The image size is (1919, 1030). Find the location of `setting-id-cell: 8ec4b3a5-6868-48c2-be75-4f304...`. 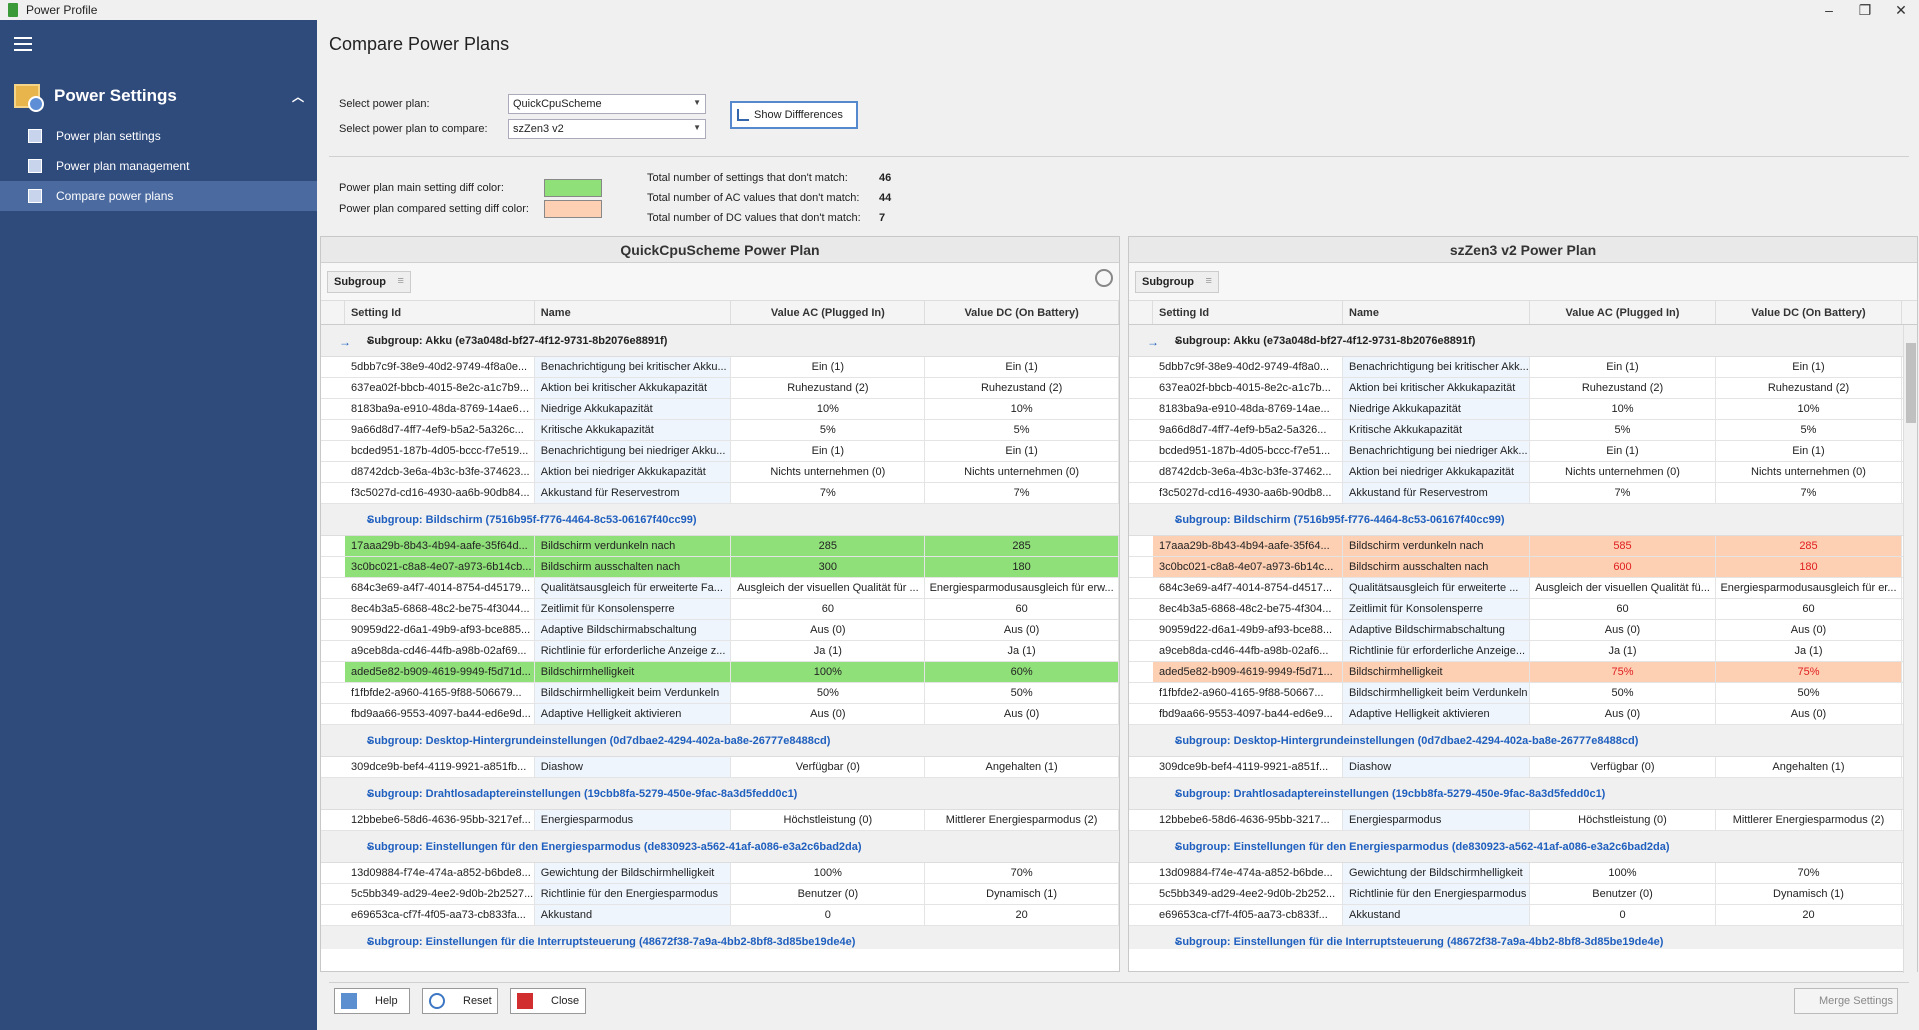

setting-id-cell: 8ec4b3a5-6868-48c2-be75-4f304... is located at coordinates (1248, 609).